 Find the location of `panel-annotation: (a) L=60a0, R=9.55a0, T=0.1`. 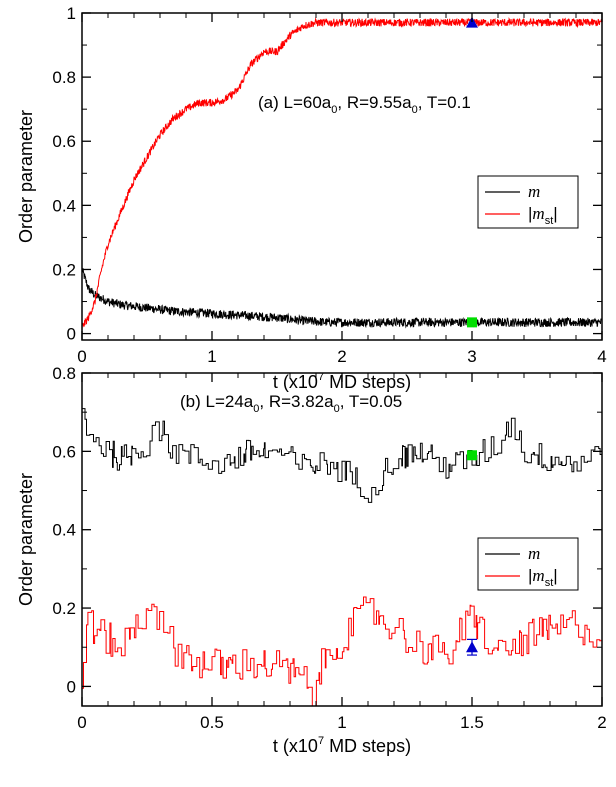

panel-annotation: (a) L=60a0, R=9.55a0, T=0.1 is located at coordinates (364, 104).